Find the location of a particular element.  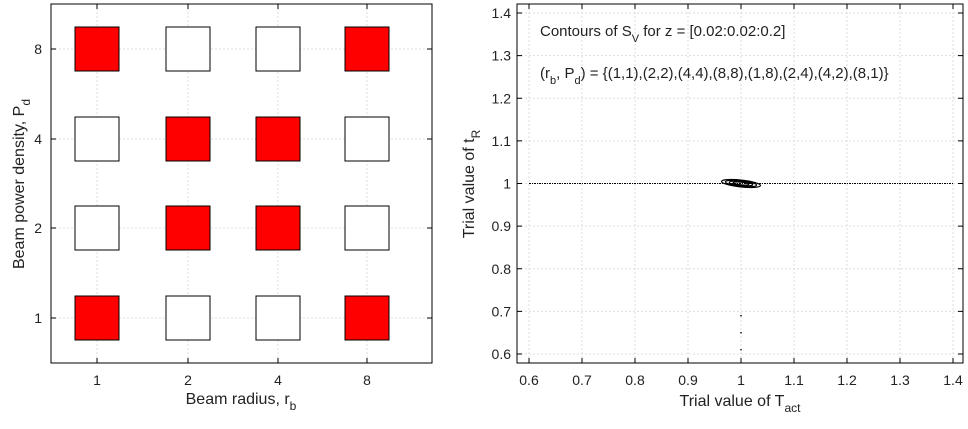

x-tick-label: 4 is located at coordinates (278, 380).